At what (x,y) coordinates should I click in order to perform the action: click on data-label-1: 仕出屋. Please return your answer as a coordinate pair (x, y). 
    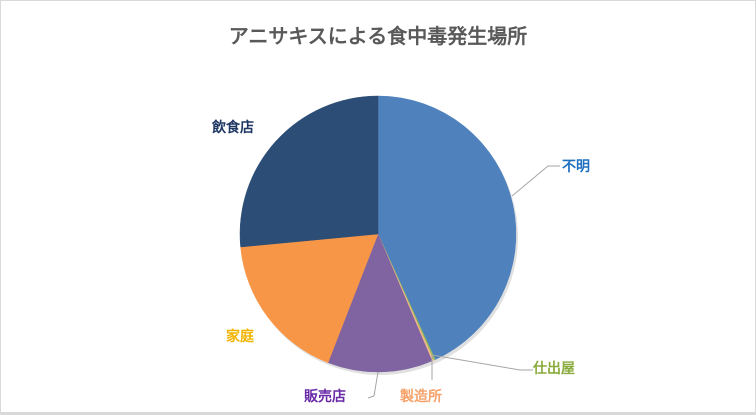
    Looking at the image, I should click on (554, 369).